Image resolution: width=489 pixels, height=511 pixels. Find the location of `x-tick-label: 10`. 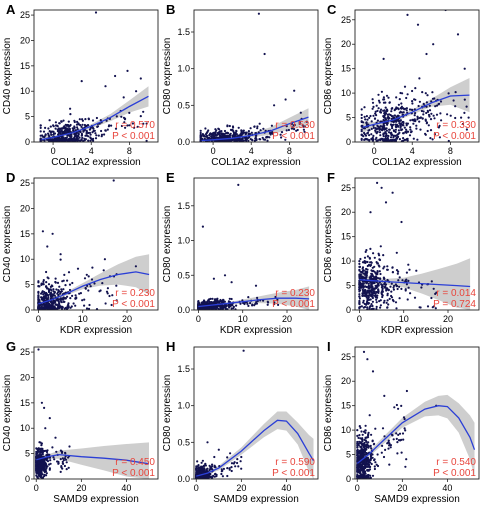

x-tick-label: 10 is located at coordinates (243, 319).